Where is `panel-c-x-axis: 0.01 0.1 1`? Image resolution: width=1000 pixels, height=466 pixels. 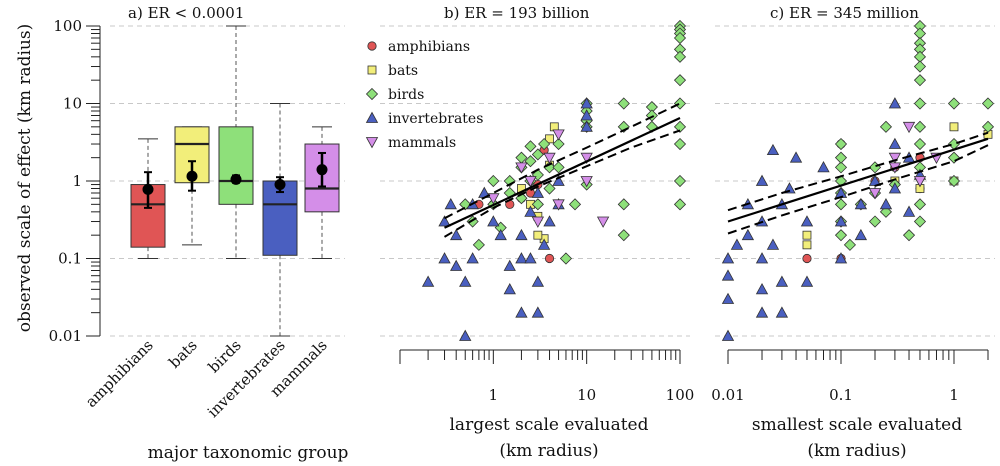
panel-c-x-axis: 0.01 0.1 1 is located at coordinates (850, 376).